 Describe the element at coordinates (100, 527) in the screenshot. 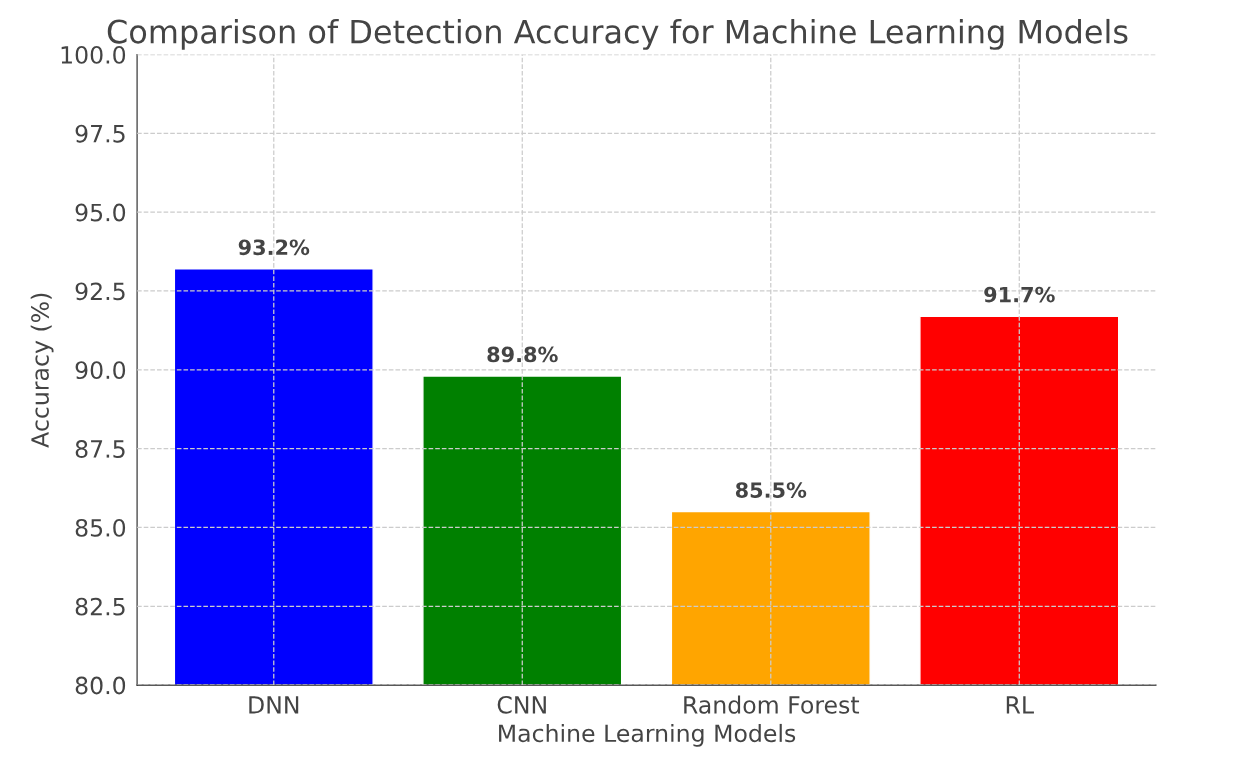

I see `y-tick-label: 85.0` at that location.